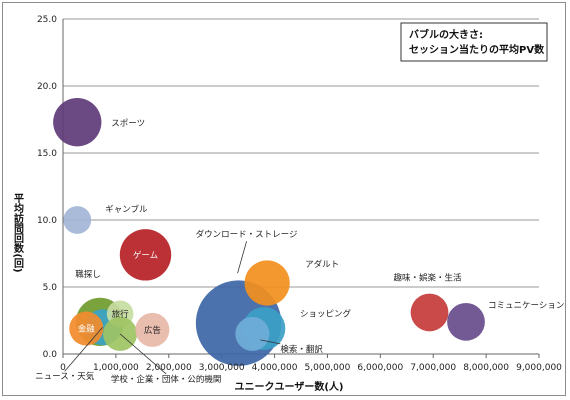  I want to click on legend-note-line1: バブルの大きさ:, so click(446, 34).